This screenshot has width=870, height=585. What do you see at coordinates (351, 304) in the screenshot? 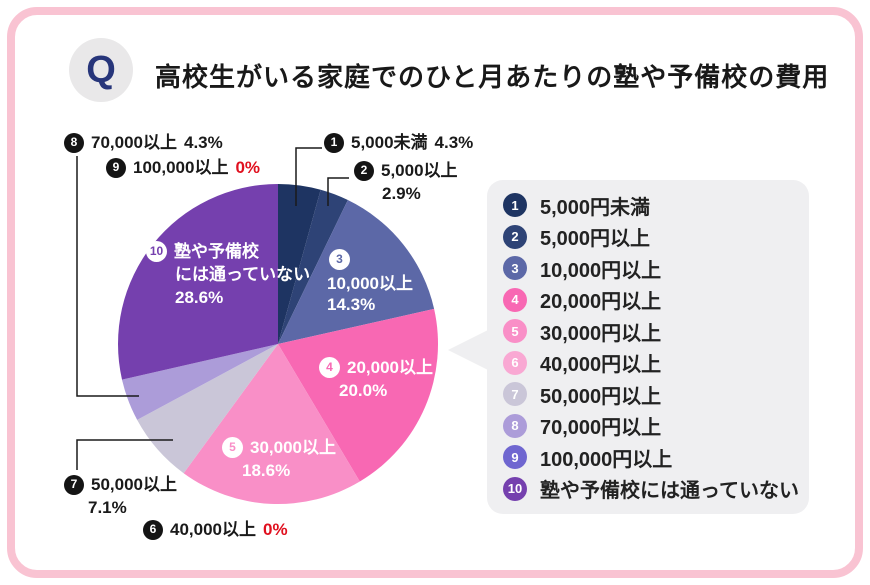
I see `slice-3-pct: 14.3%` at bounding box center [351, 304].